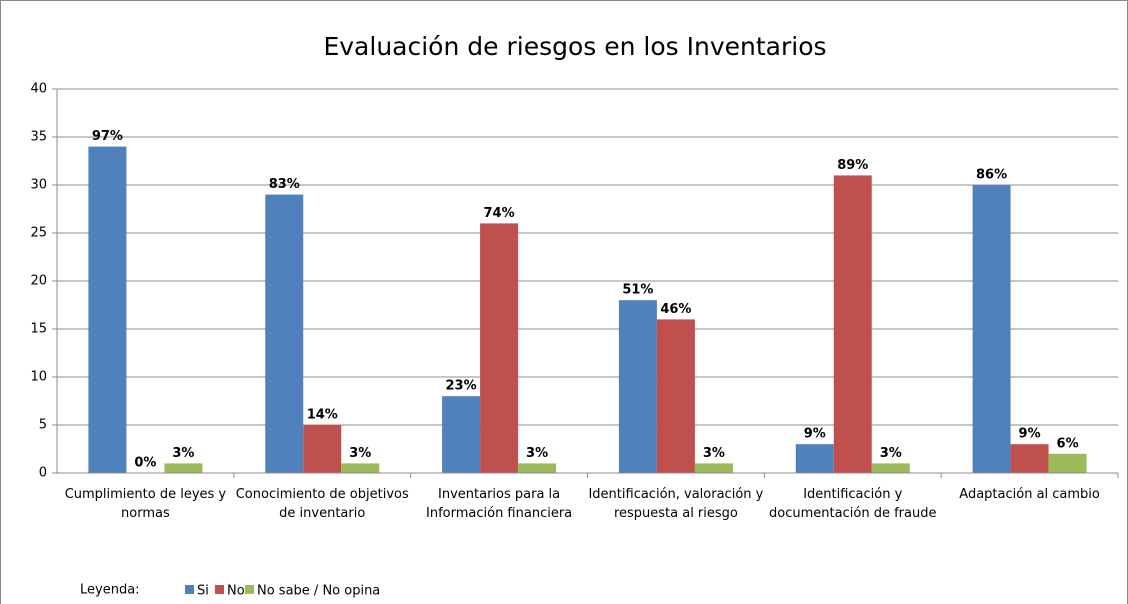 This screenshot has height=604, width=1128. I want to click on y-tick-label: 30, so click(38, 185).